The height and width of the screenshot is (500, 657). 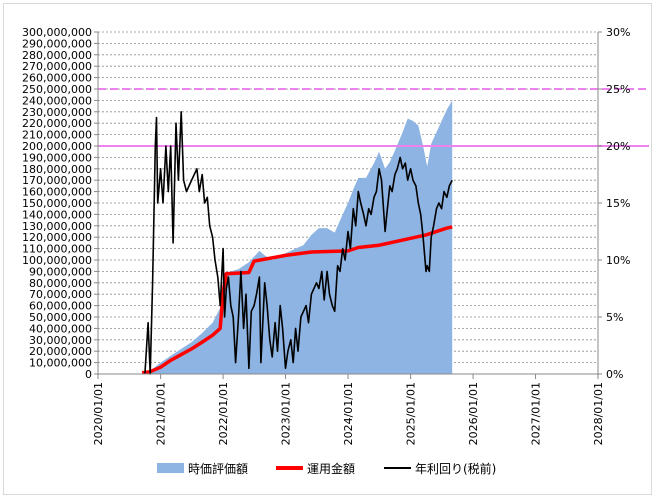 What do you see at coordinates (218, 468) in the screenshot?
I see `legend-label-market-value: 時価評価額` at bounding box center [218, 468].